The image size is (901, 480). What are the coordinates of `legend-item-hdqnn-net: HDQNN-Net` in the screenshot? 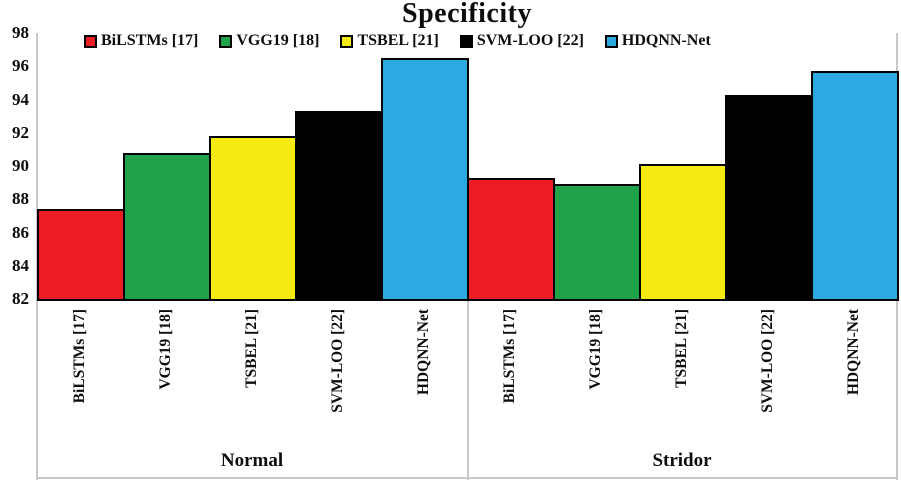 It's located at (657, 40).